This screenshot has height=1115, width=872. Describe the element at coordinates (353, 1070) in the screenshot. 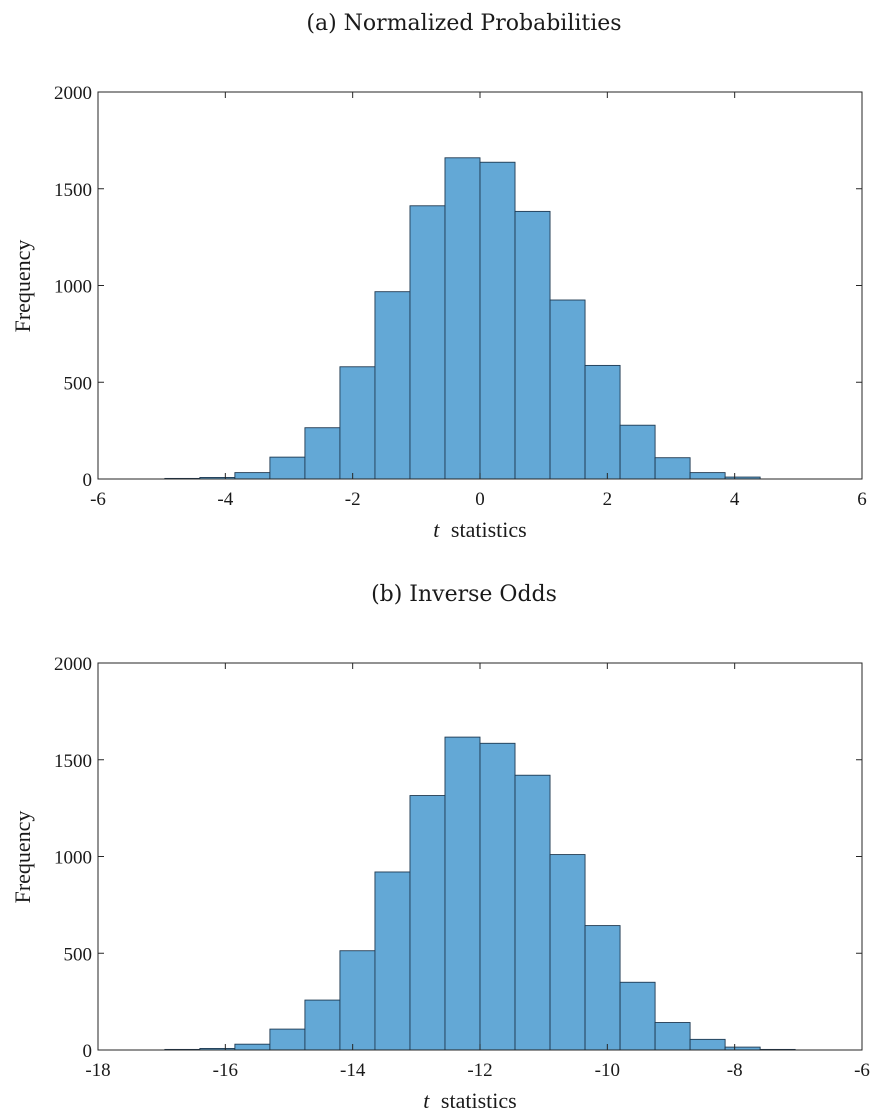

I see `x-tick-label: -14` at that location.